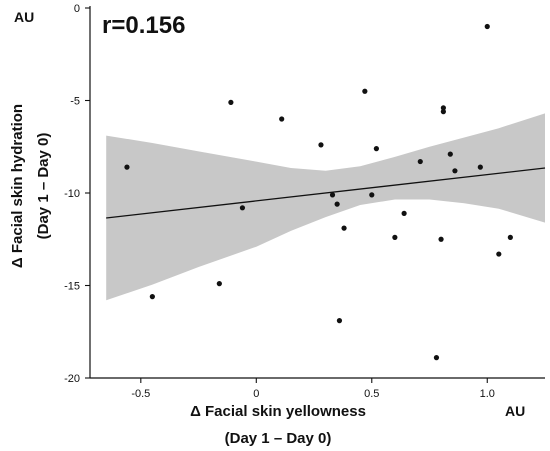  What do you see at coordinates (75, 102) in the screenshot?
I see `y-tick-label: -5` at bounding box center [75, 102].